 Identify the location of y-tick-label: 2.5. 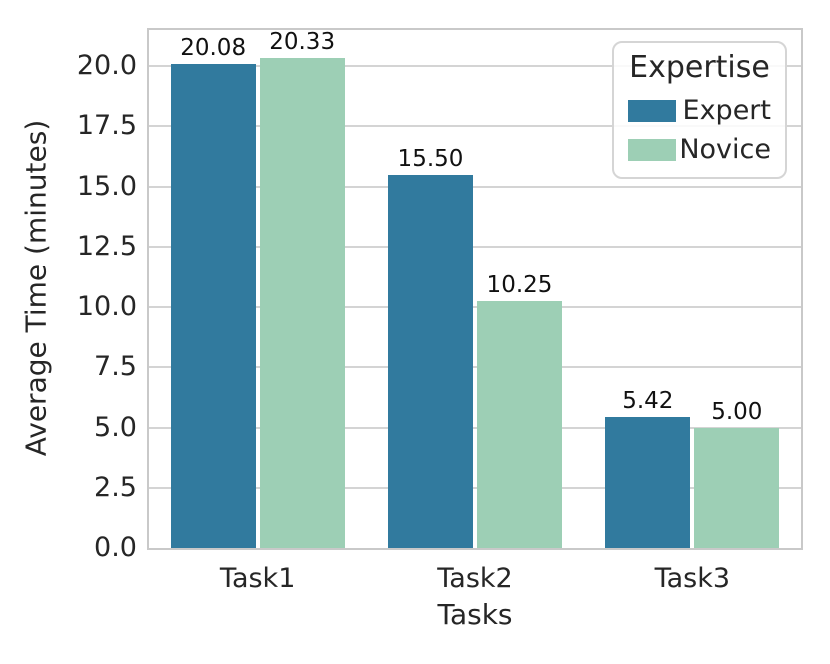
(115, 487).